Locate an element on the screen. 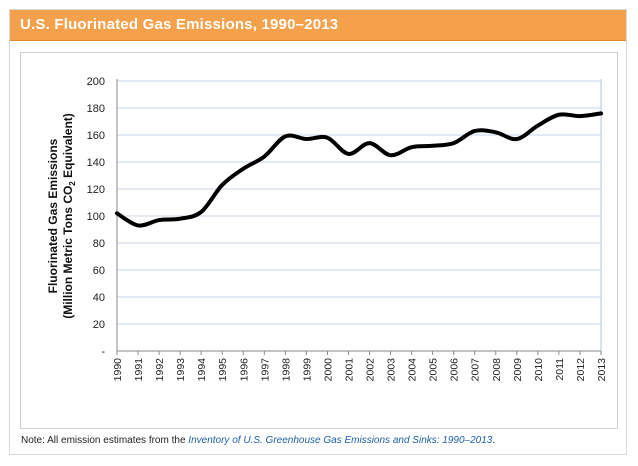 This screenshot has height=466, width=638. y-axis-title-line2: (Million Metric Tons CO2 Equivalent) is located at coordinates (69, 216).